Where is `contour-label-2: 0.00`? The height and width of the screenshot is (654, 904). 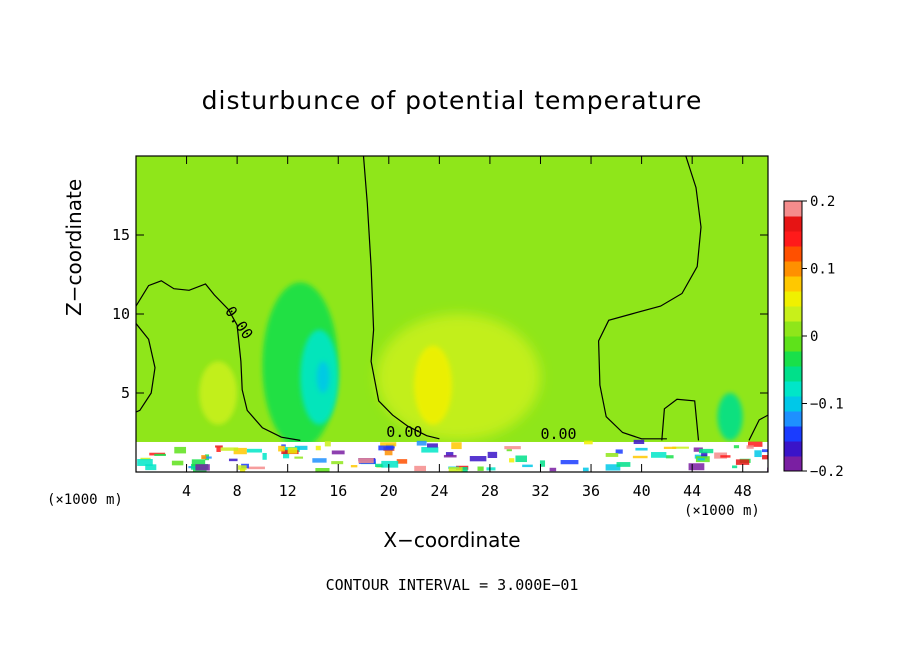 contour-label-2: 0.00 is located at coordinates (558, 434).